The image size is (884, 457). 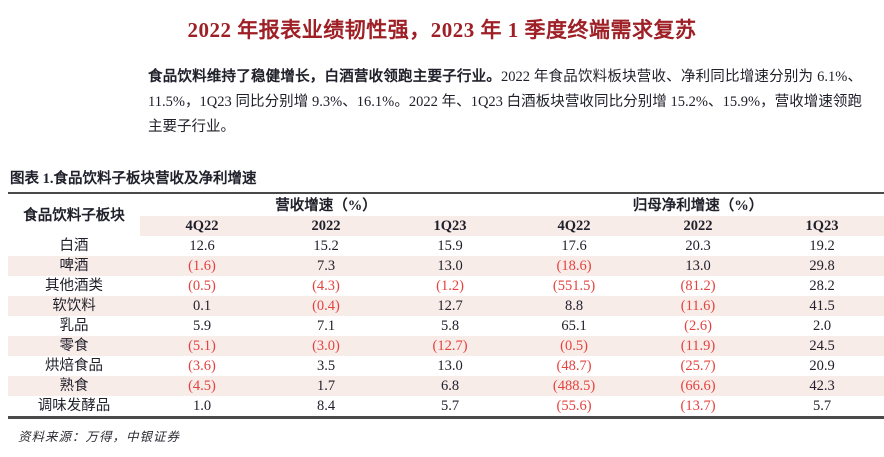 What do you see at coordinates (450, 326) in the screenshot?
I see `table-cell: 5.8` at bounding box center [450, 326].